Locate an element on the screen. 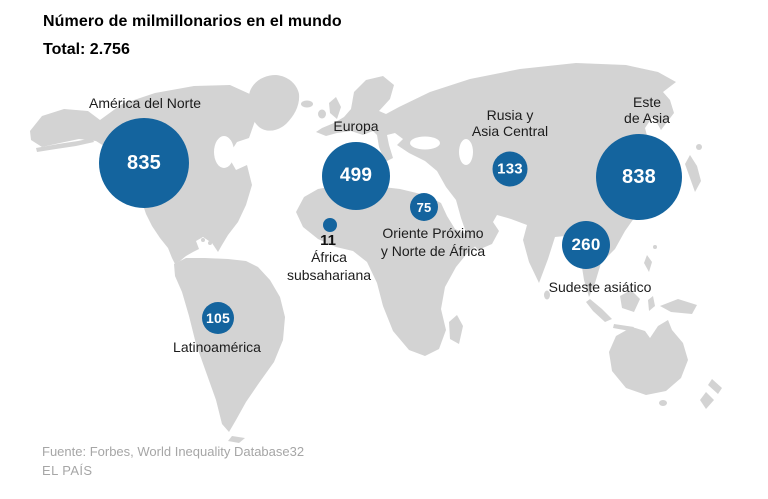  region-label-line1: Oriente Próximo is located at coordinates (433, 233).